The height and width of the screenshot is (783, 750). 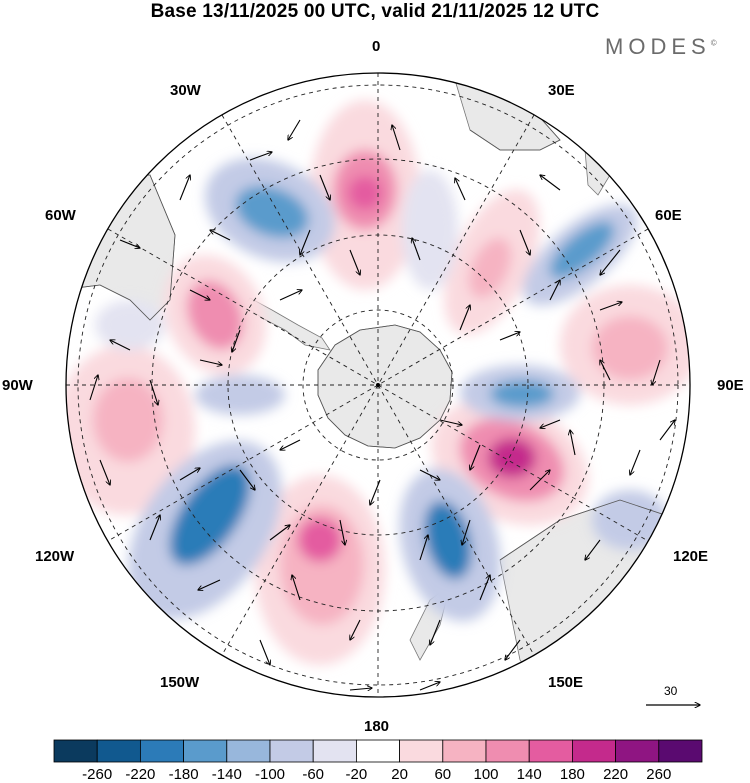 What do you see at coordinates (313, 774) in the screenshot?
I see `colorbar-tick-label: -60` at bounding box center [313, 774].